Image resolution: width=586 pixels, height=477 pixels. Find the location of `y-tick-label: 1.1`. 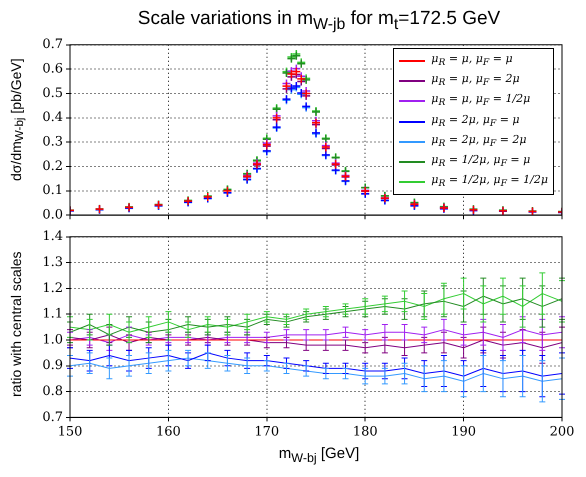

y-tick-label: 1.1 is located at coordinates (52, 314).